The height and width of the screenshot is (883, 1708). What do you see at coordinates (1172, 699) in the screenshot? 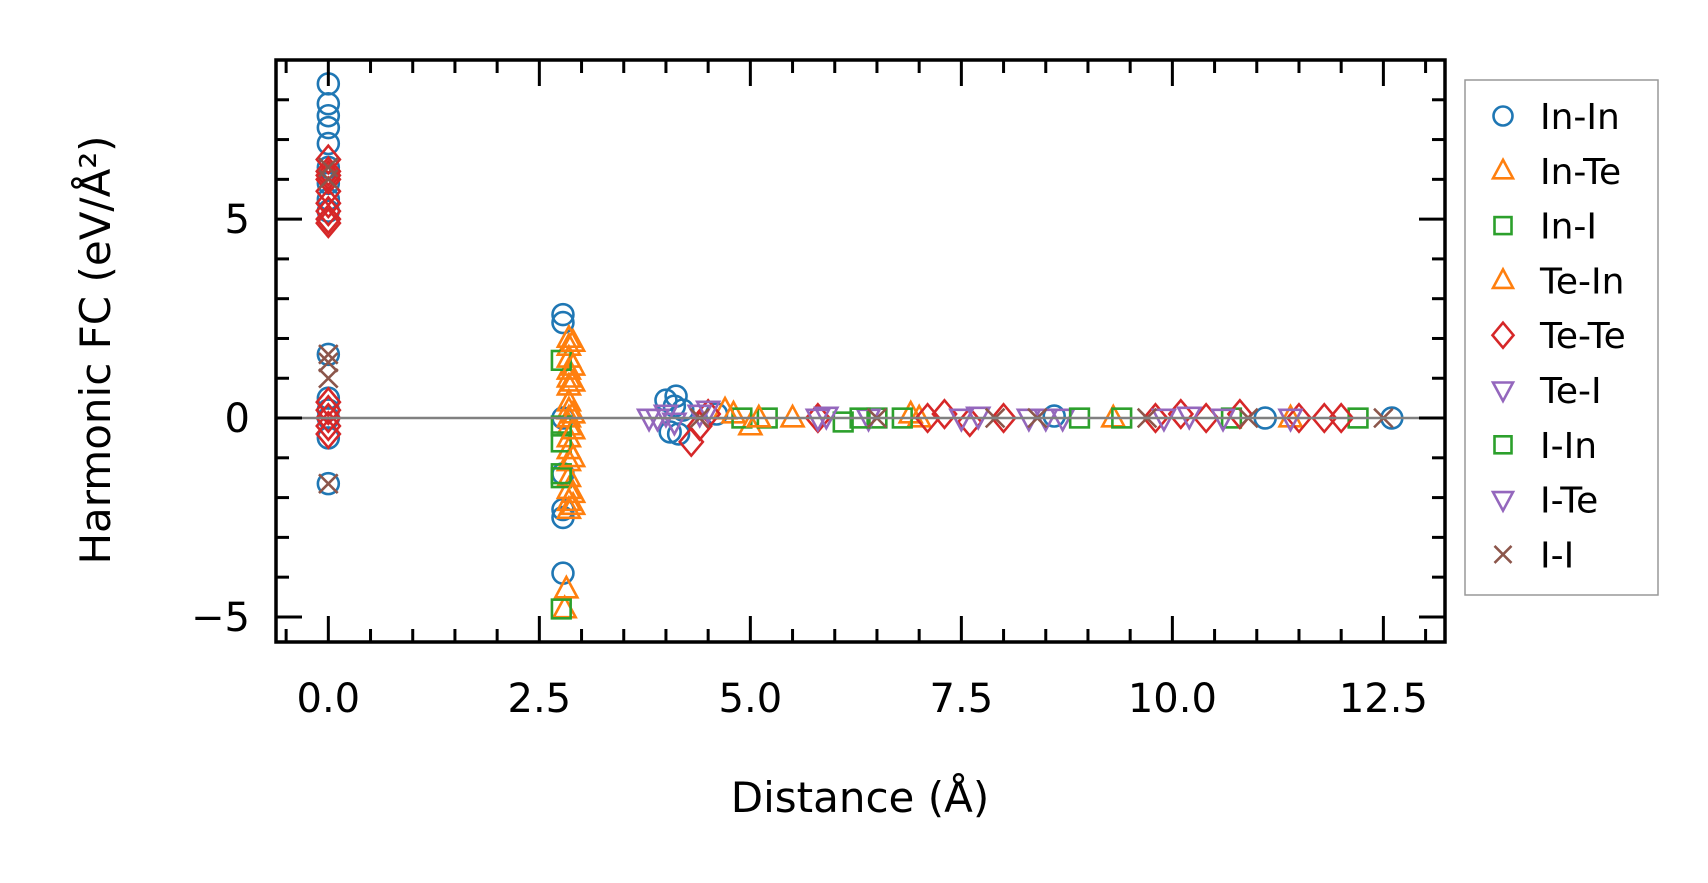
I see `x-tick-label: 10.0` at bounding box center [1172, 699].